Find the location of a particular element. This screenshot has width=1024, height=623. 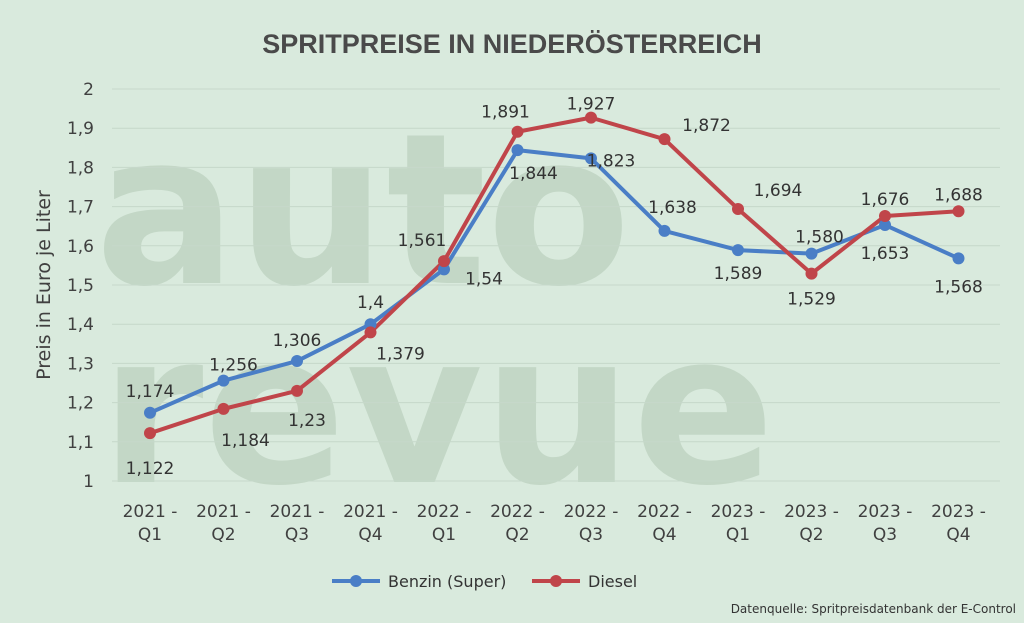

data-label-benzin-super: 1,174 is located at coordinates (150, 392).